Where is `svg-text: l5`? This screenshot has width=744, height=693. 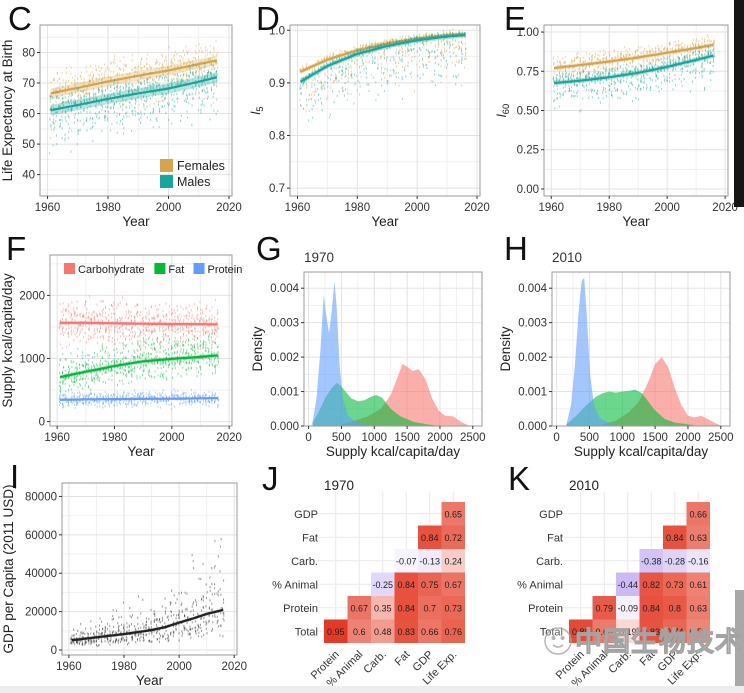 svg-text: l5 is located at coordinates (257, 110).